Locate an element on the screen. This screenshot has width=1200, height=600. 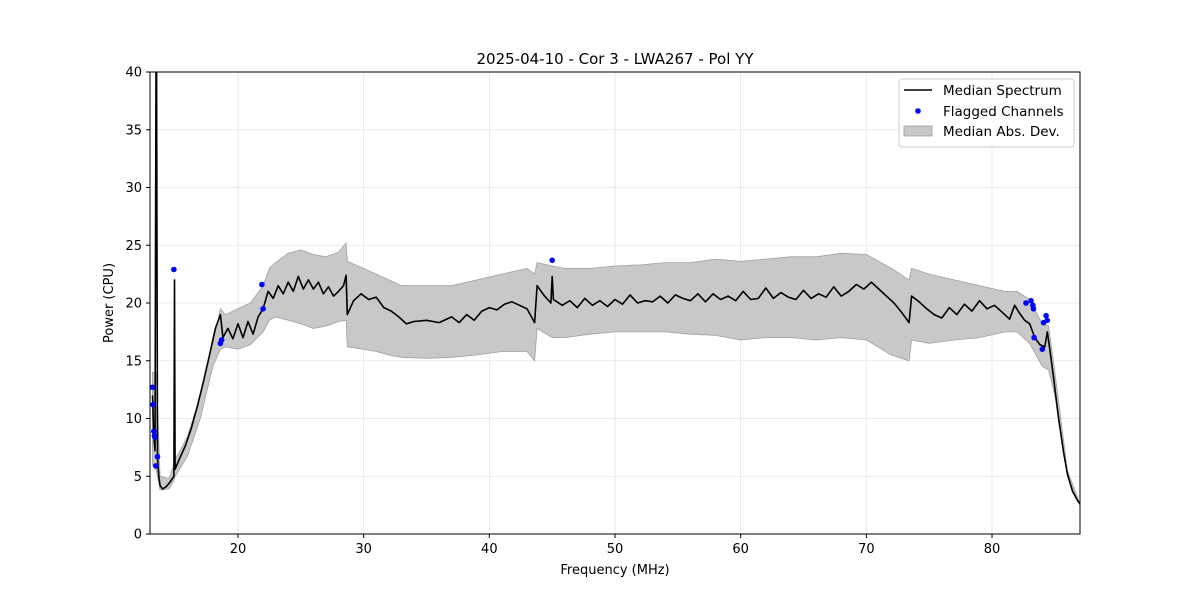
y-tick-label: 35 is located at coordinates (133, 130).